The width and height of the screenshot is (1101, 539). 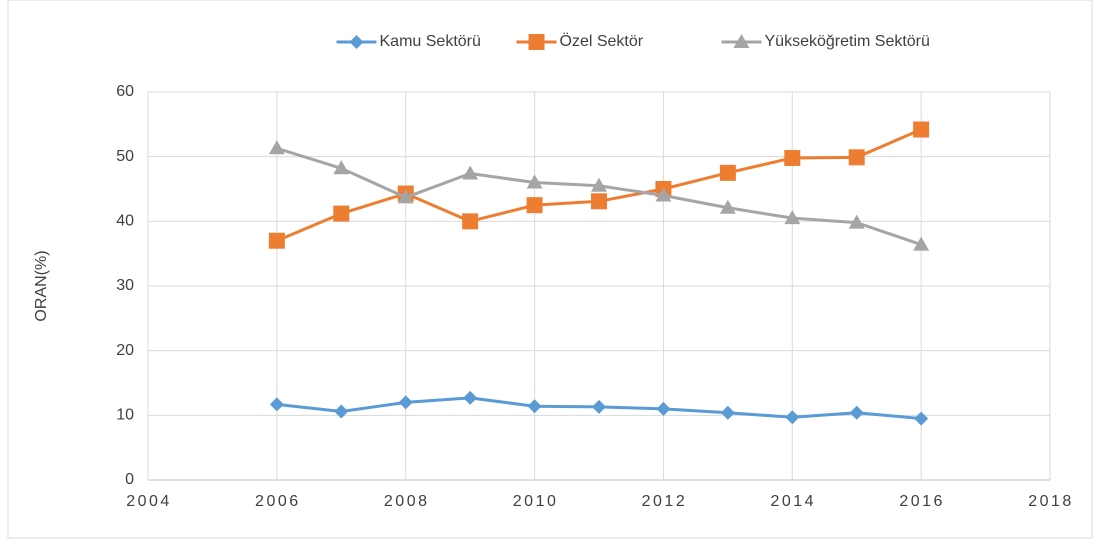 I want to click on x-tick-label: 2010, so click(x=536, y=501).